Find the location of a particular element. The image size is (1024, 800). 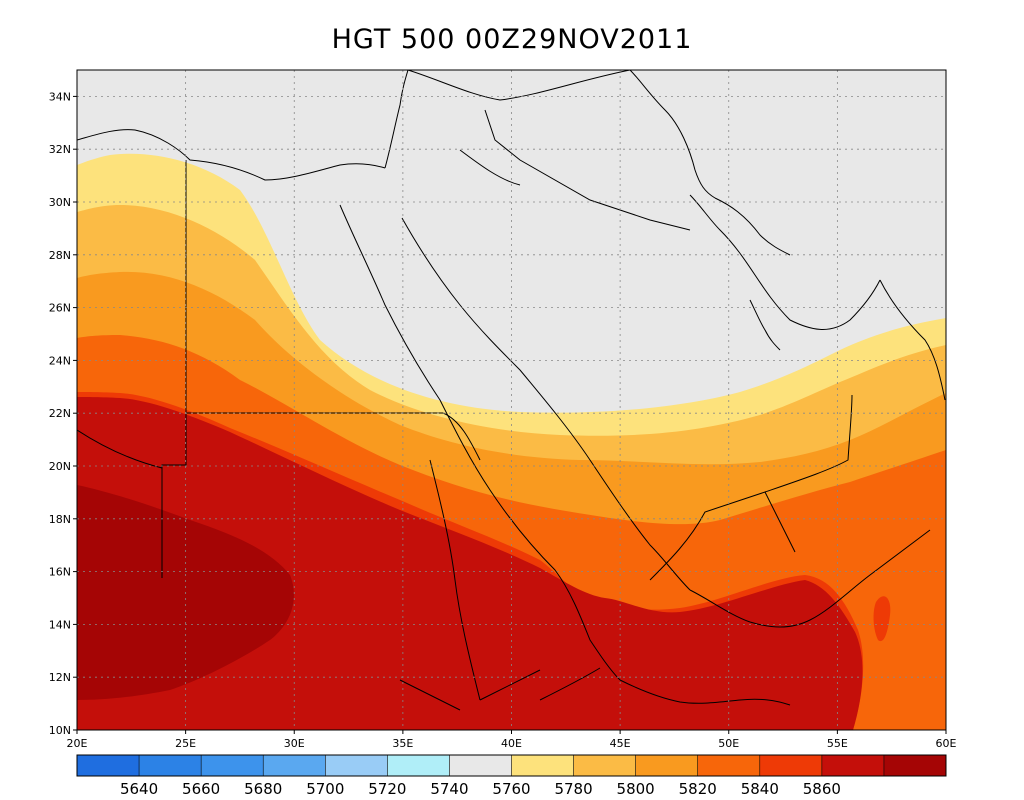

colorbar-label: 5640 is located at coordinates (139, 789).